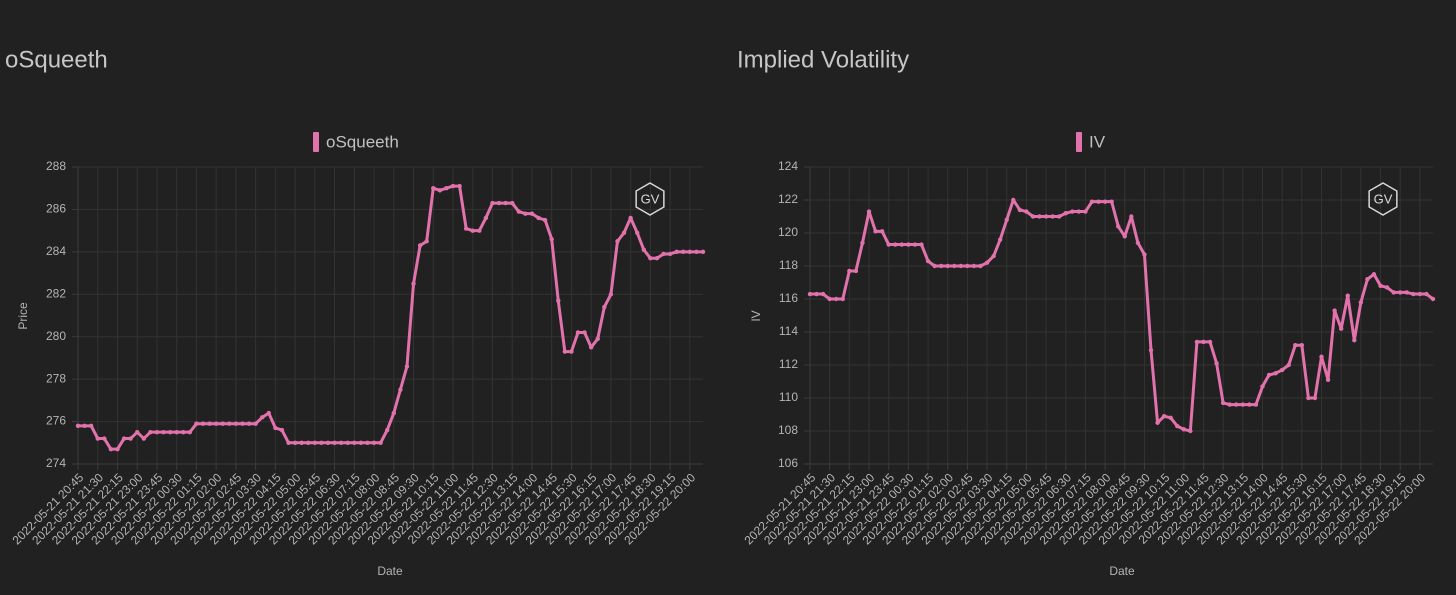  I want to click on panel-title: Implied Volatility, so click(823, 59).